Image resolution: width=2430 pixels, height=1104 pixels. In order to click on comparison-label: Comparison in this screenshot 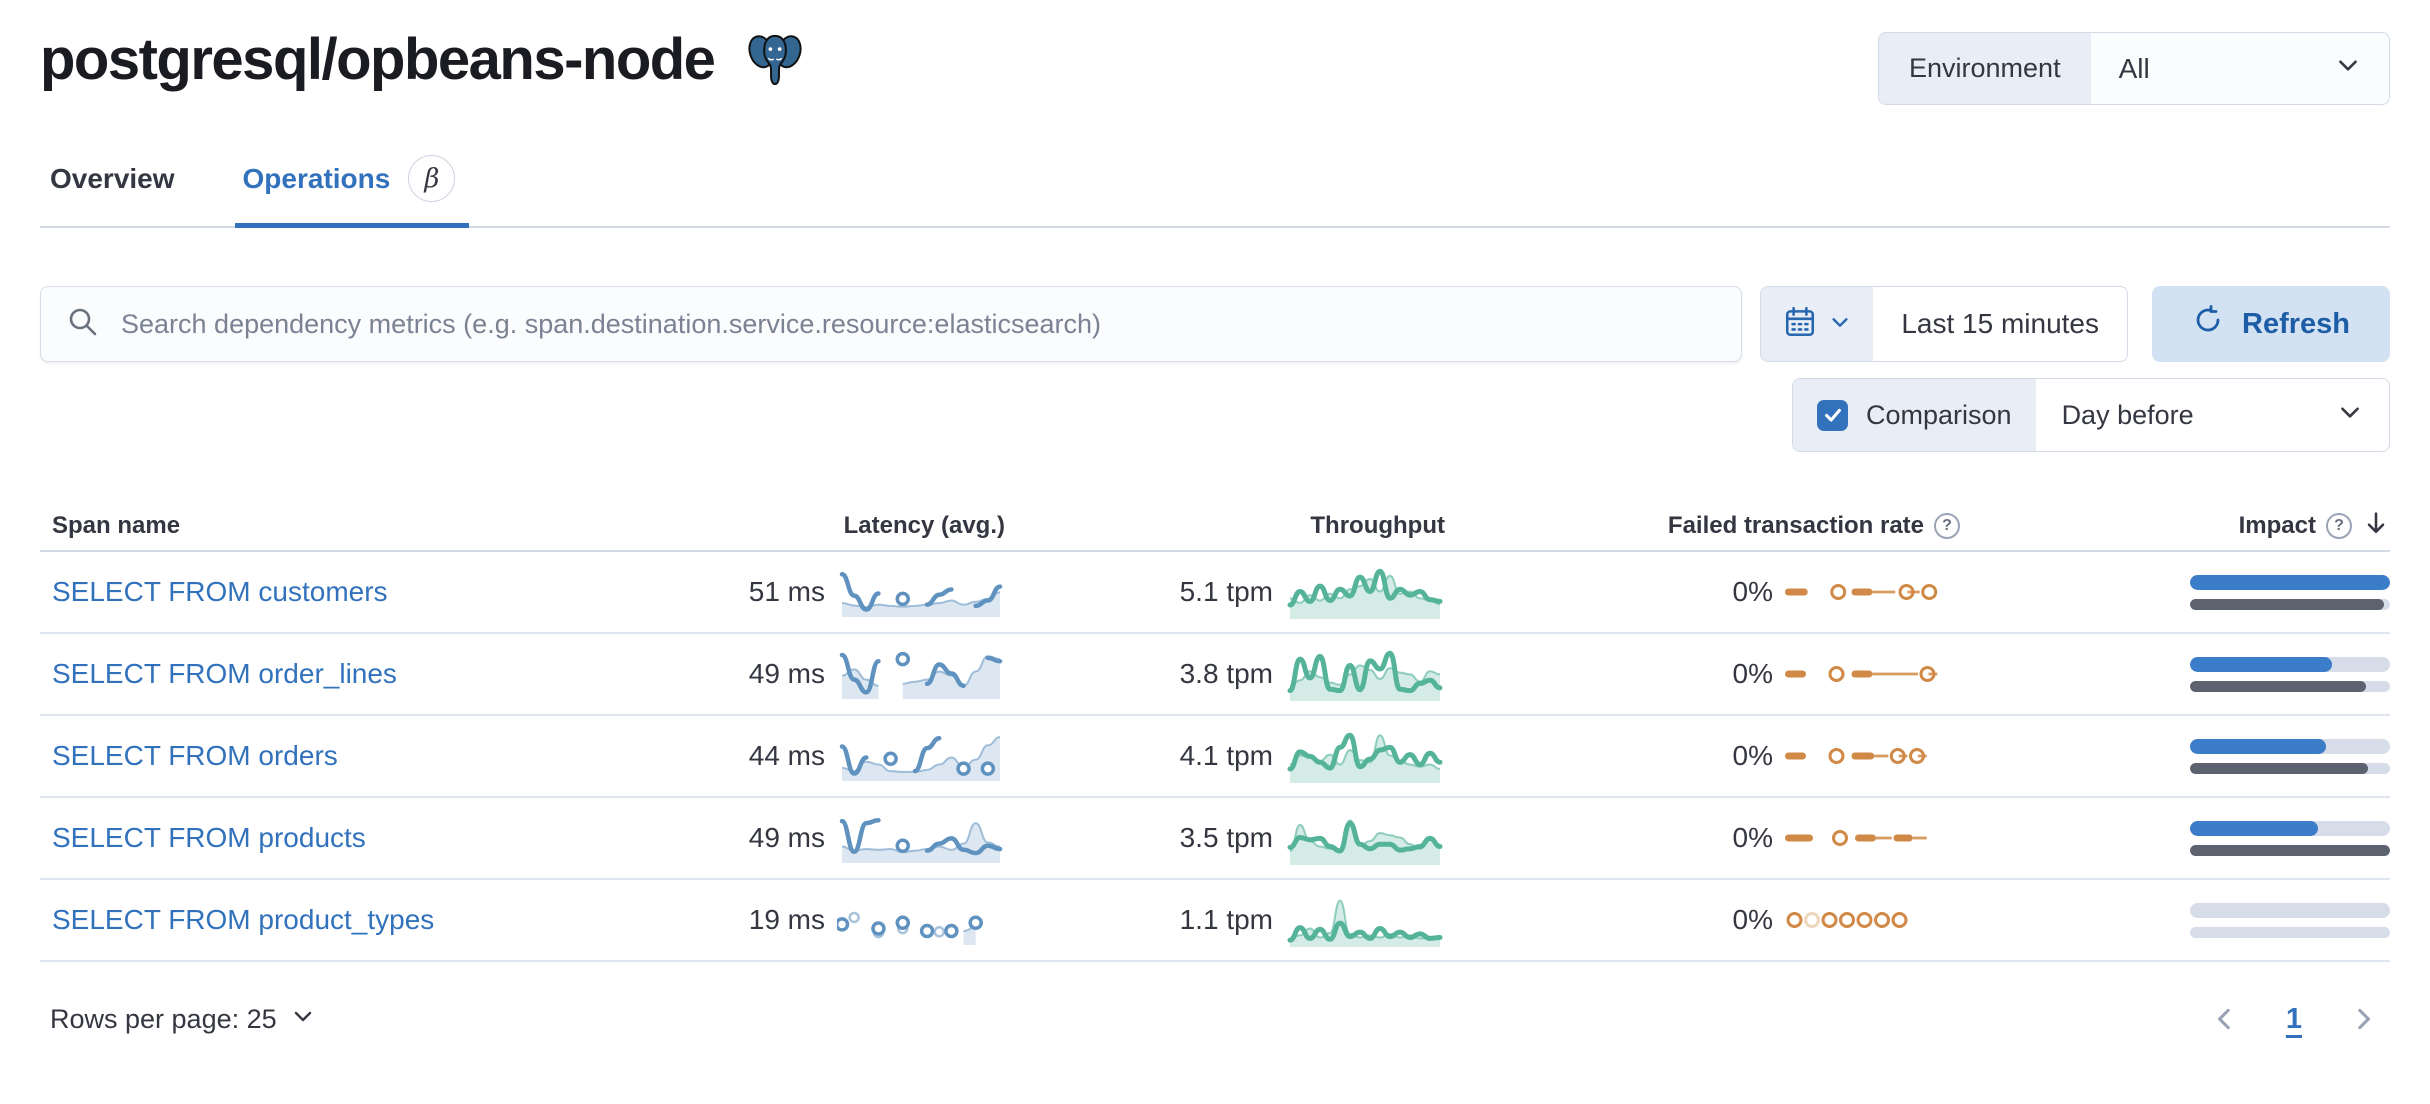, I will do `click(1939, 414)`.